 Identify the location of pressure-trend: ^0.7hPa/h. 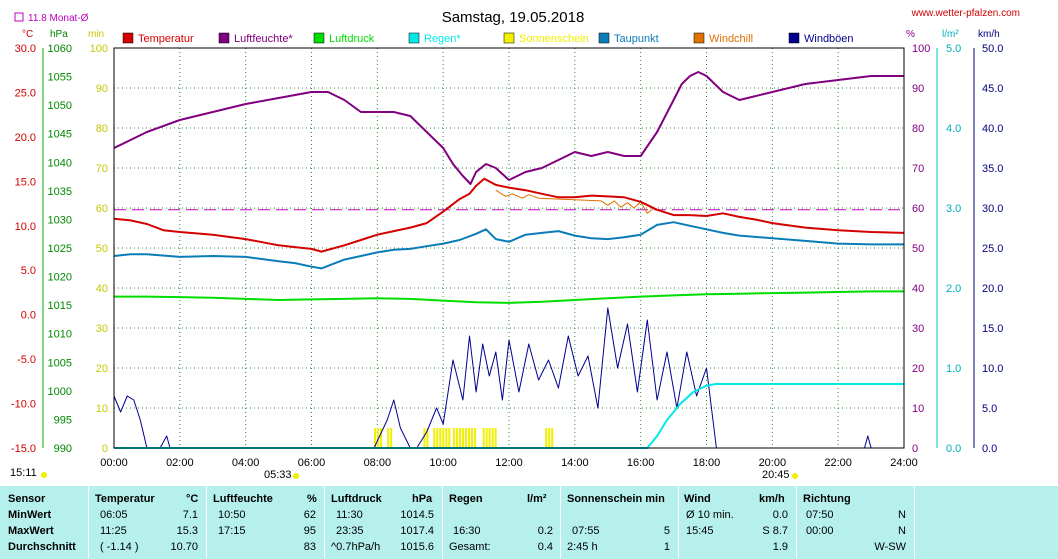
(356, 547).